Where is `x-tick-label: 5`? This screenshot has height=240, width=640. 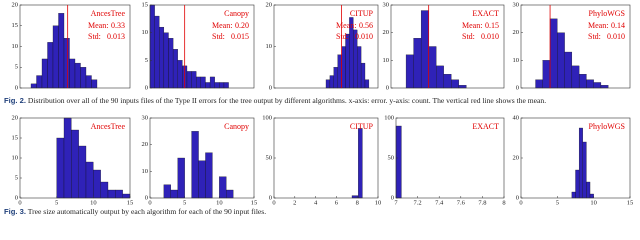
x-tick-label: 5 is located at coordinates (56, 202).